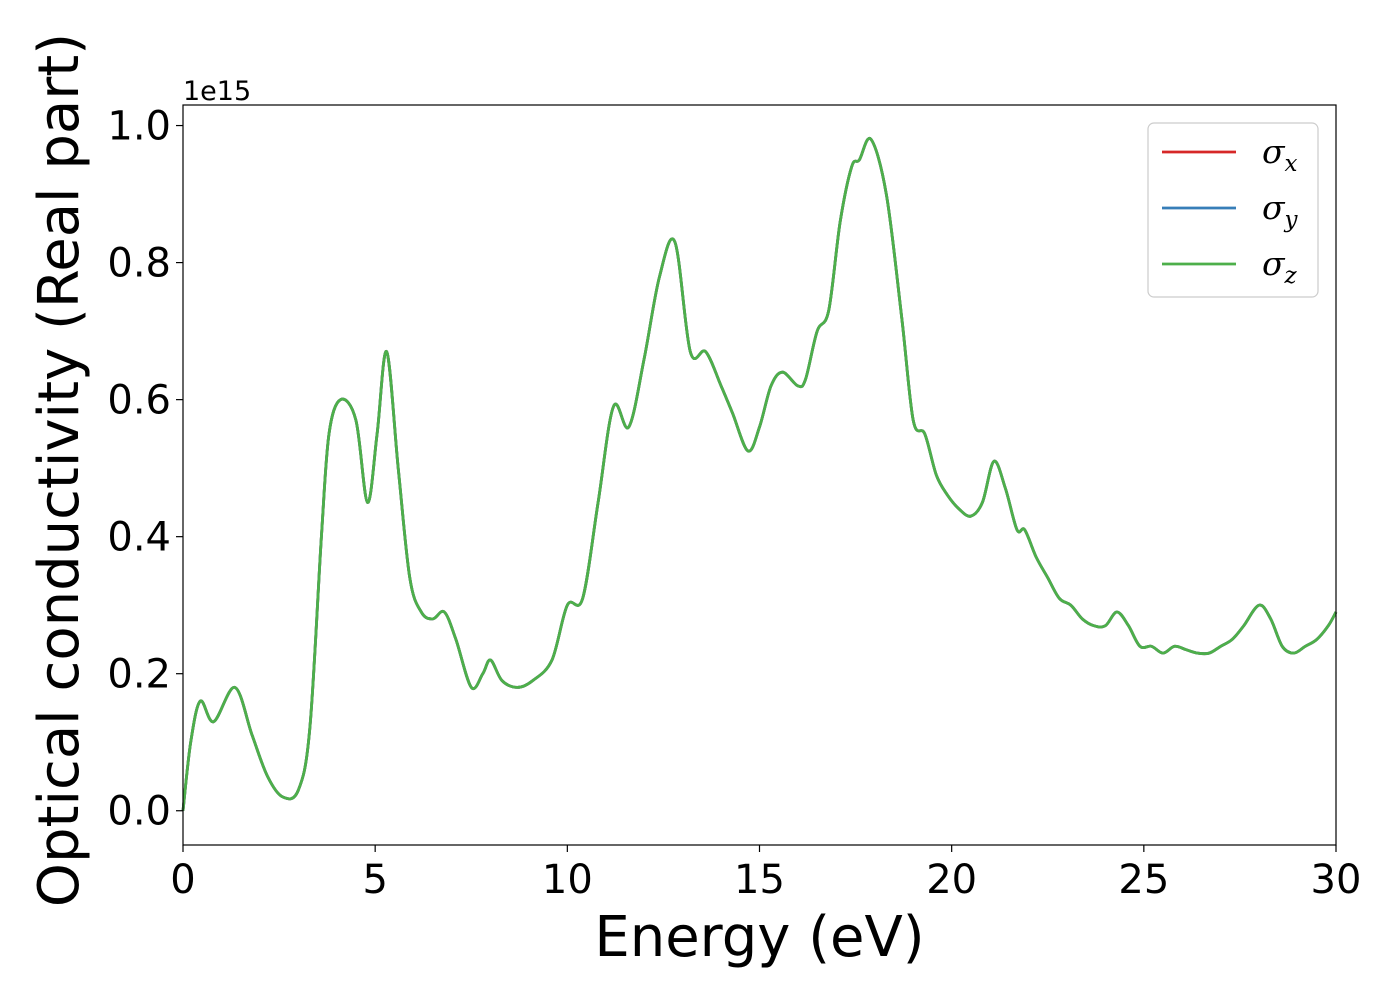  I want to click on y-axis-ticks: 0.0 0.2 0.4 0.6 0.8 1.0, so click(145, 469).